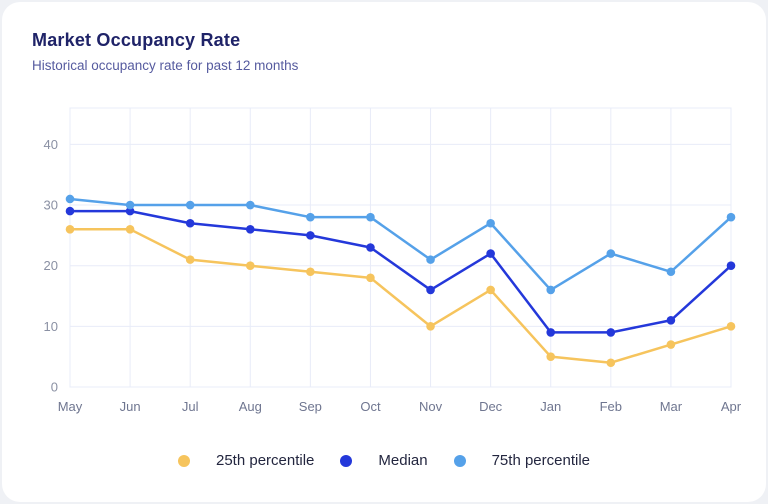 The width and height of the screenshot is (768, 504). What do you see at coordinates (611, 406) in the screenshot?
I see `x-axis-tick-label: Feb` at bounding box center [611, 406].